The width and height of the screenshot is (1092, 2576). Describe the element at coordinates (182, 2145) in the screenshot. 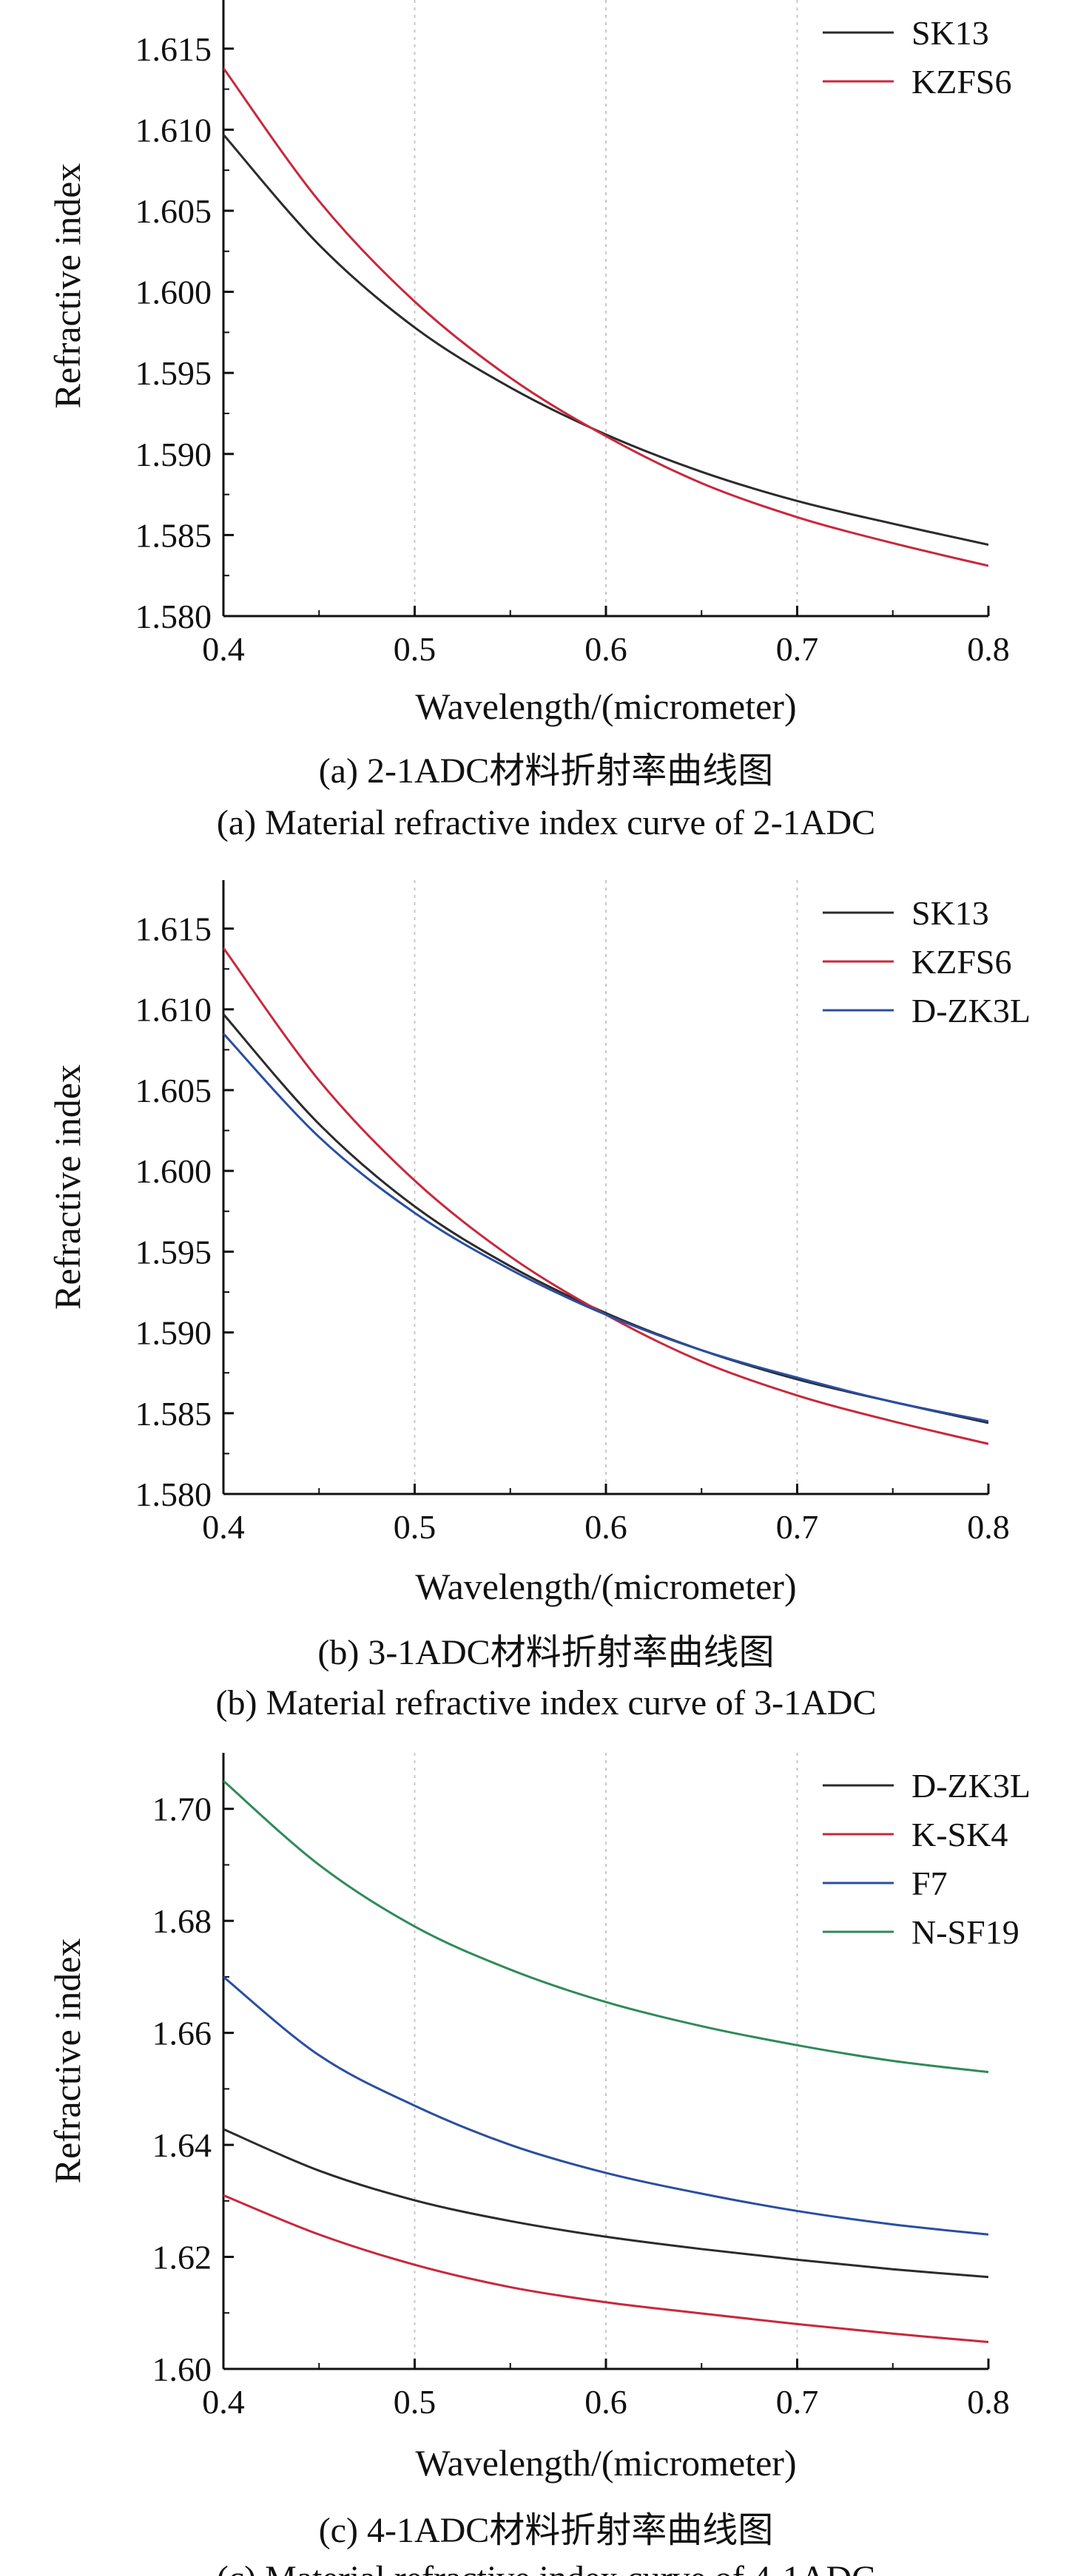

I see `y-tick-label: 1.64` at that location.